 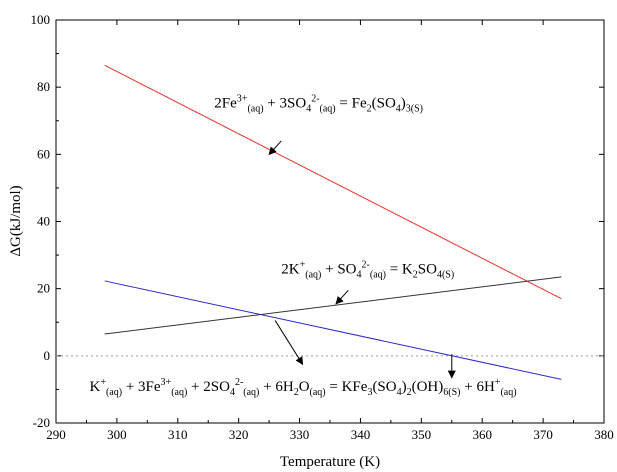 I want to click on x-tick-label: 340, so click(x=361, y=434).